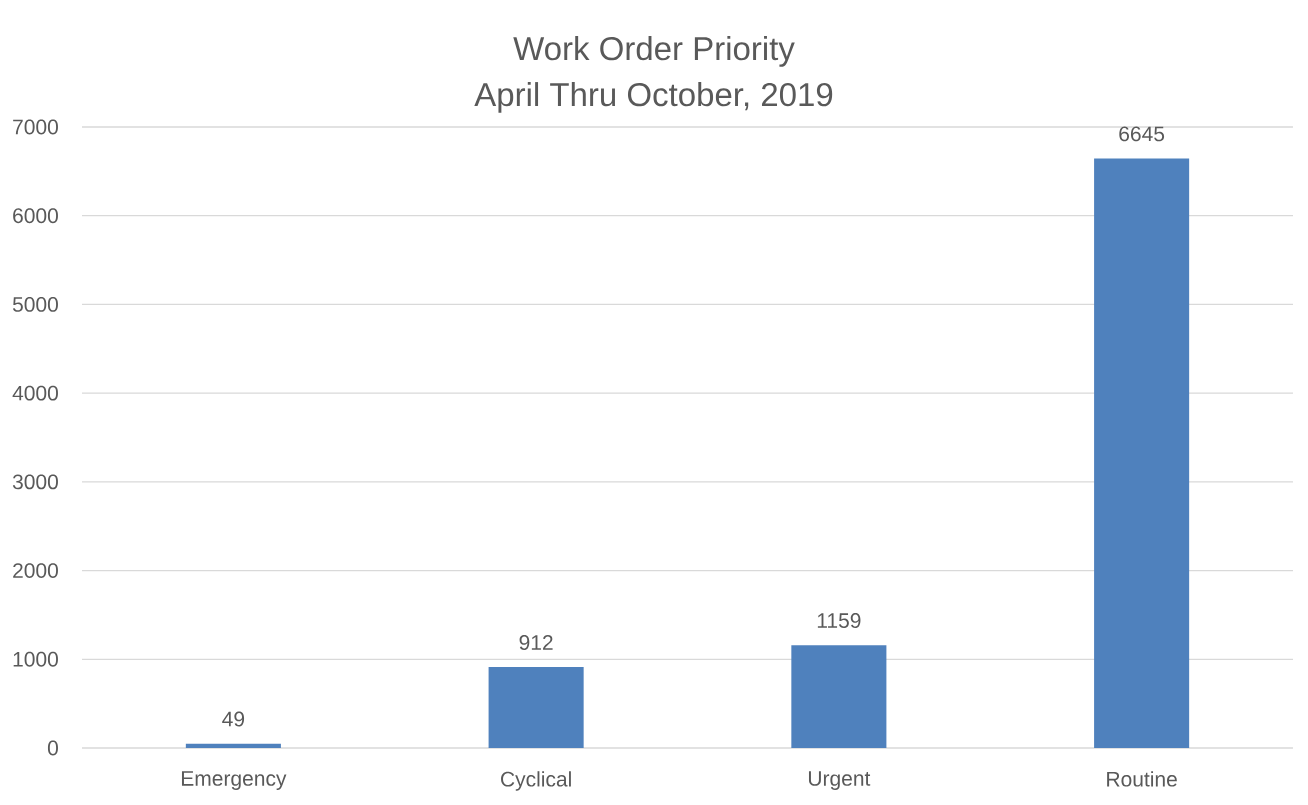  I want to click on data-label: 912, so click(536, 642).